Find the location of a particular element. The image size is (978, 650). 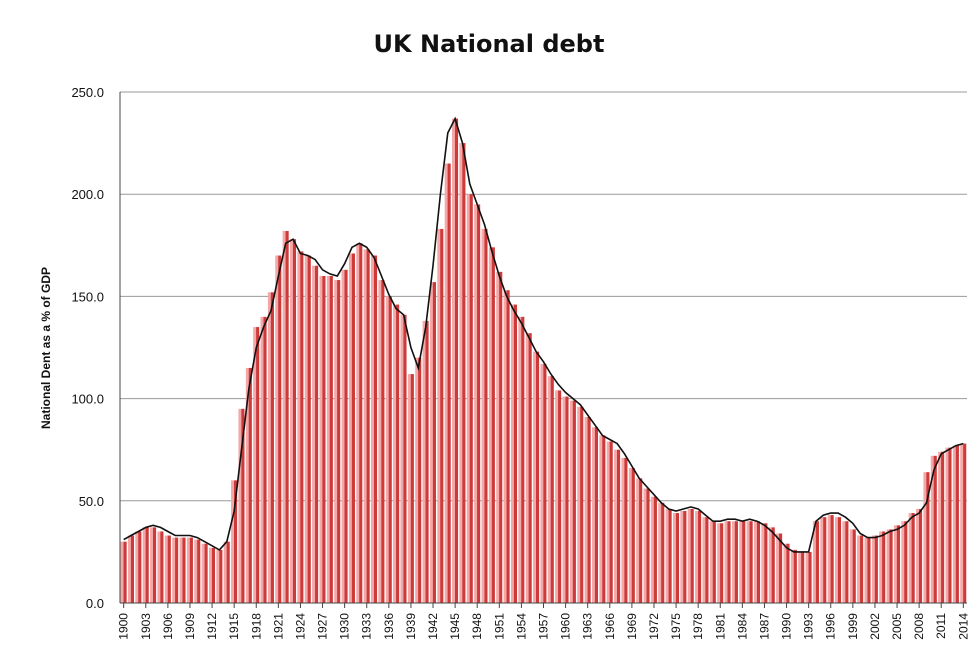

x-tick-label: 1909 is located at coordinates (190, 626).